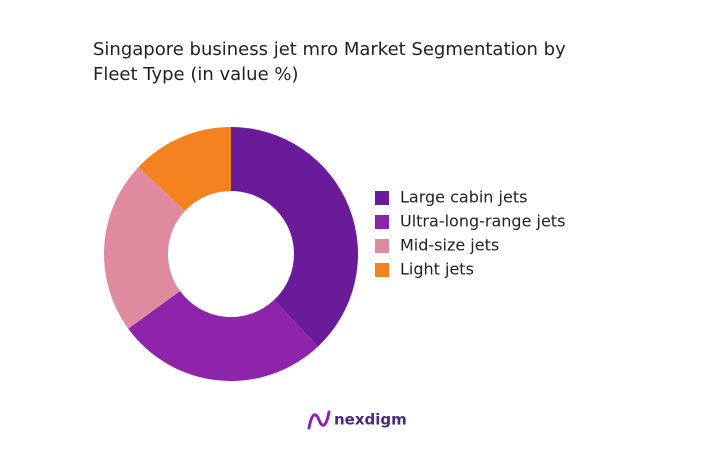  Describe the element at coordinates (463, 197) in the screenshot. I see `legend-label: Large cabin jets` at that location.